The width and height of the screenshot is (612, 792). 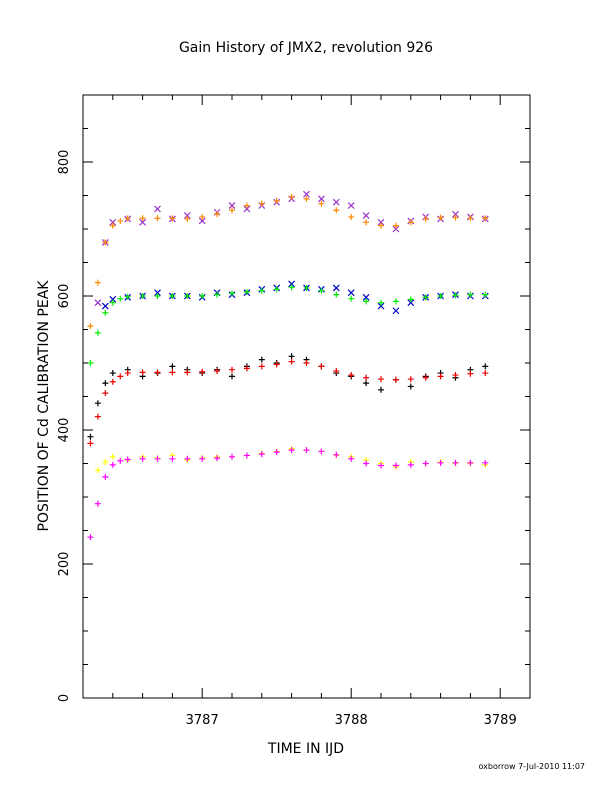 What do you see at coordinates (64, 162) in the screenshot?
I see `y-tick-label: 800` at bounding box center [64, 162].